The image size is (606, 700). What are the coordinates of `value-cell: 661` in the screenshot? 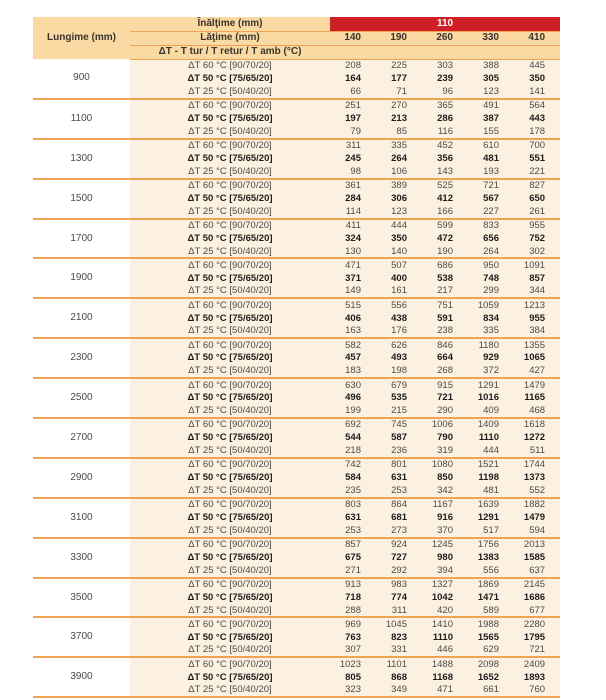 It's located at (491, 691).